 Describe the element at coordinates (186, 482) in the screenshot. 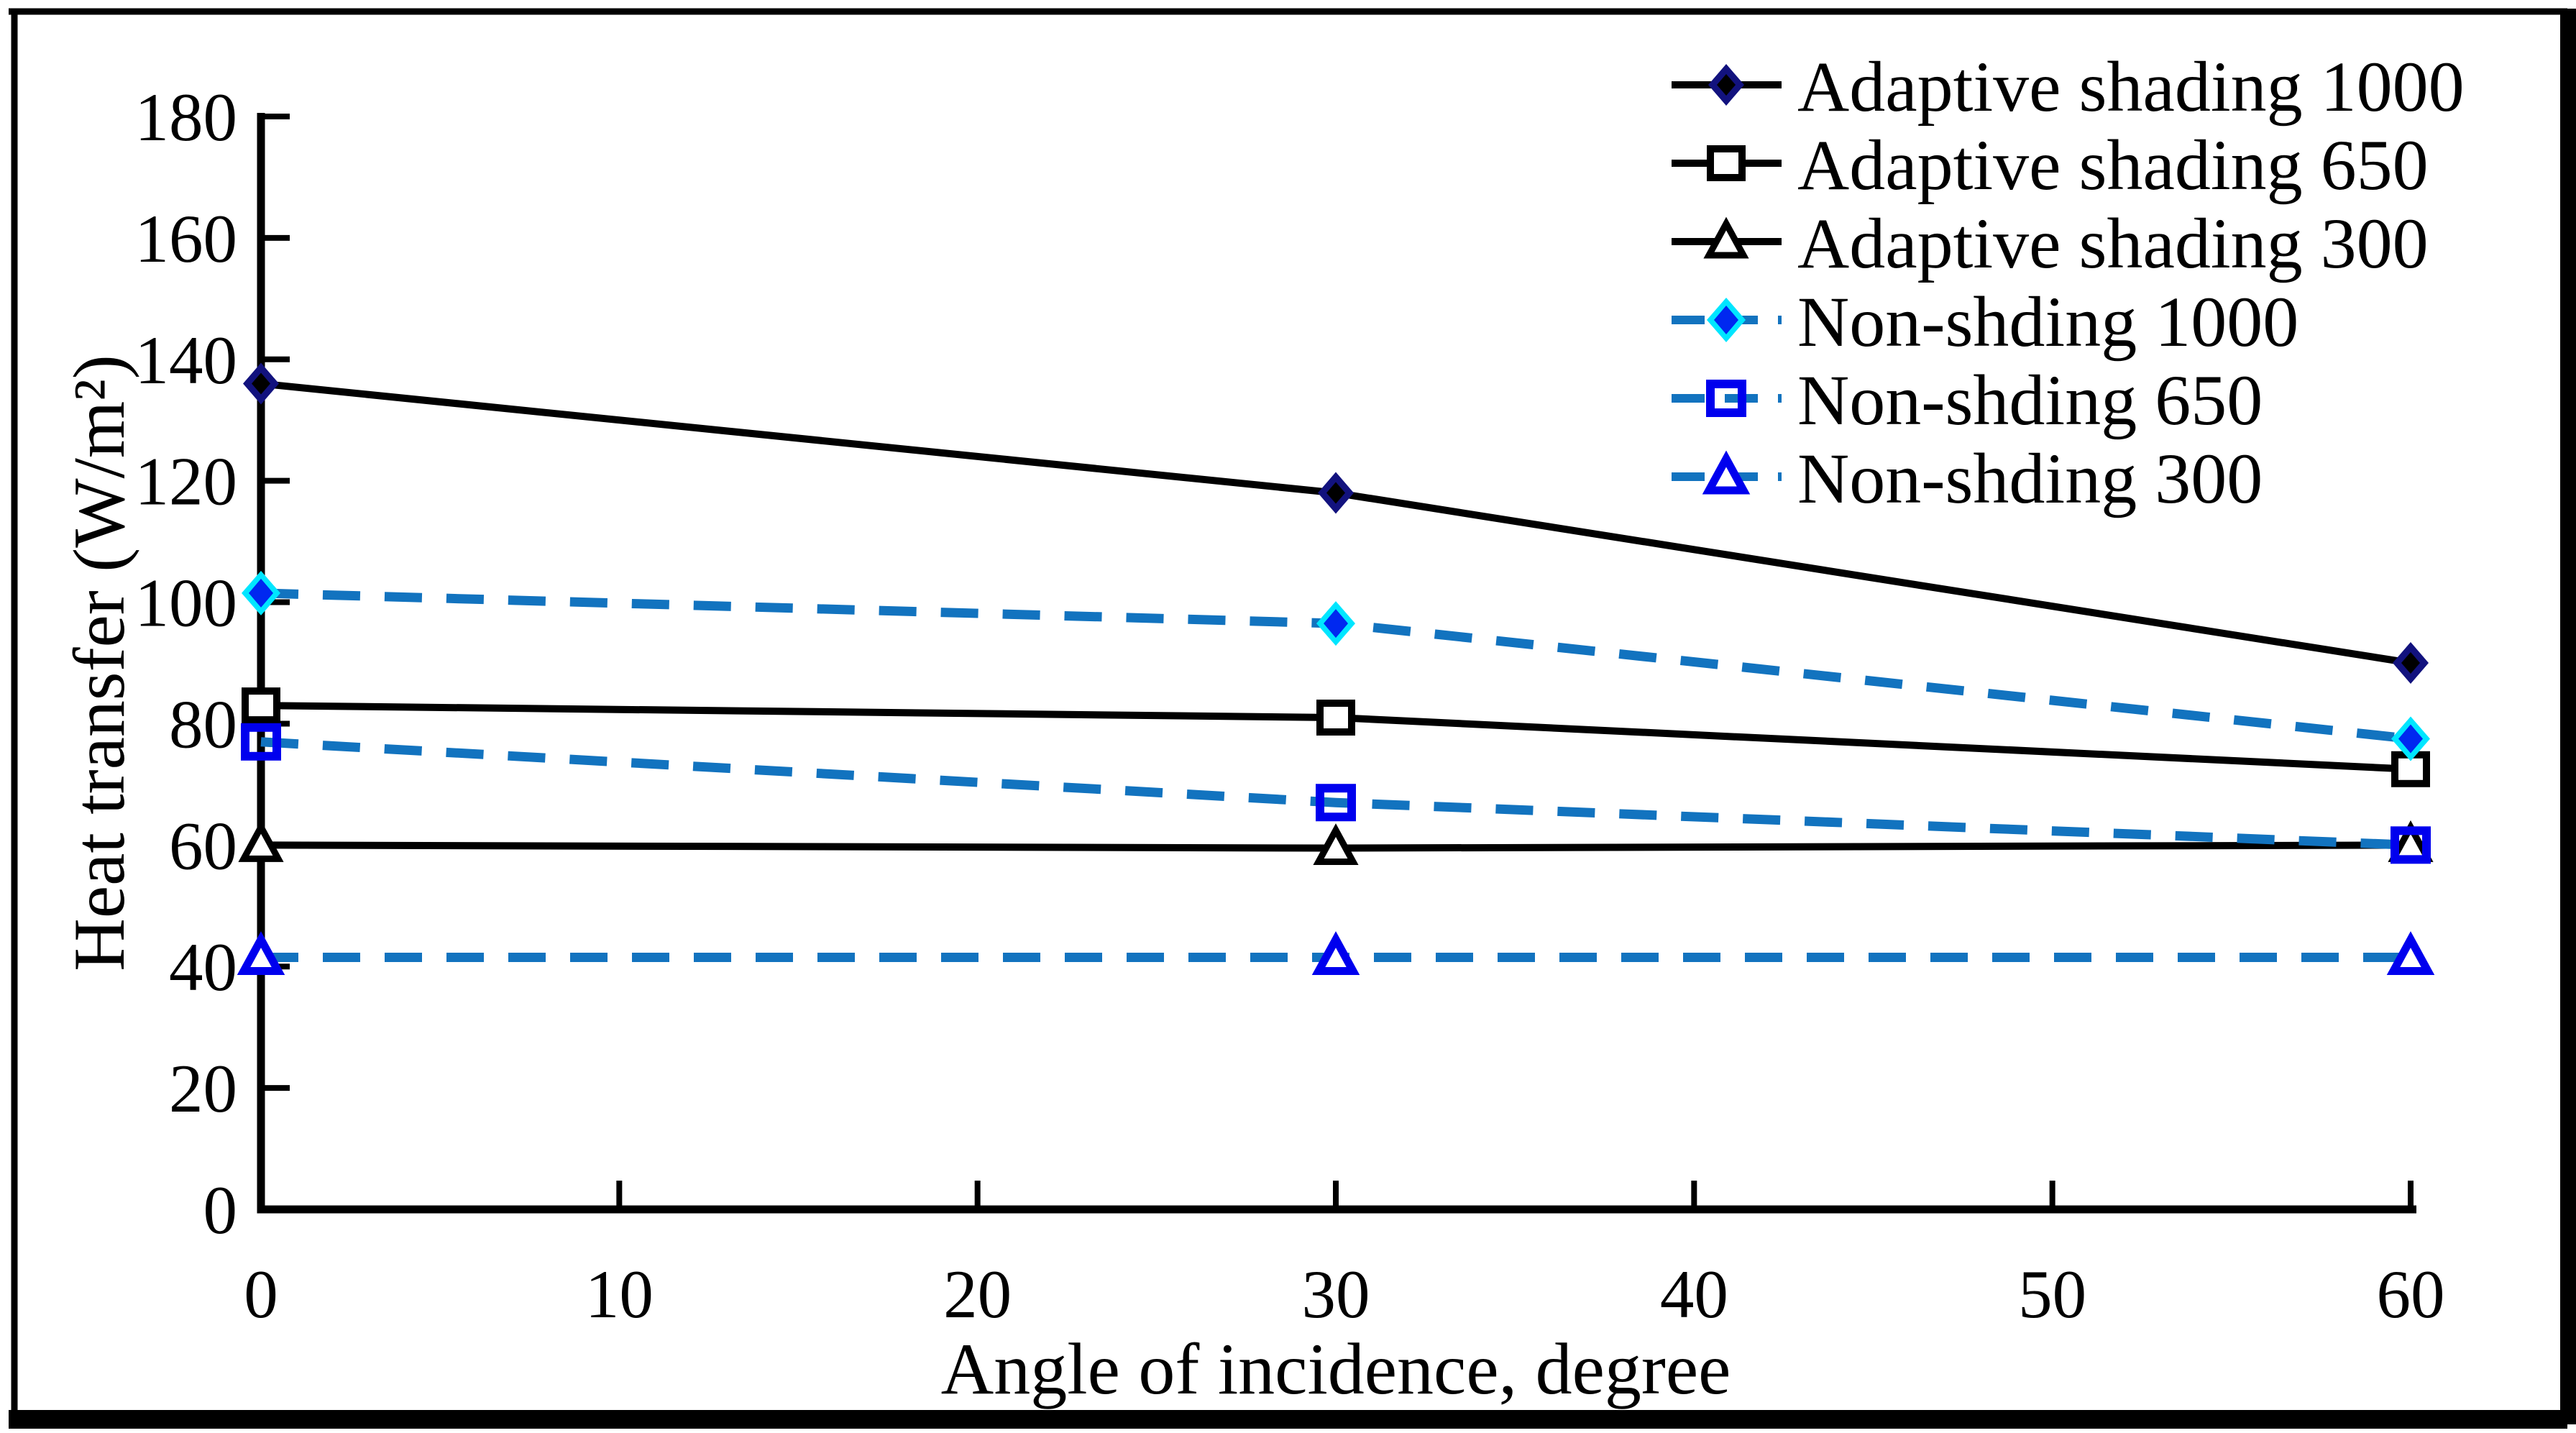

I see `y-tick-label: 120` at that location.